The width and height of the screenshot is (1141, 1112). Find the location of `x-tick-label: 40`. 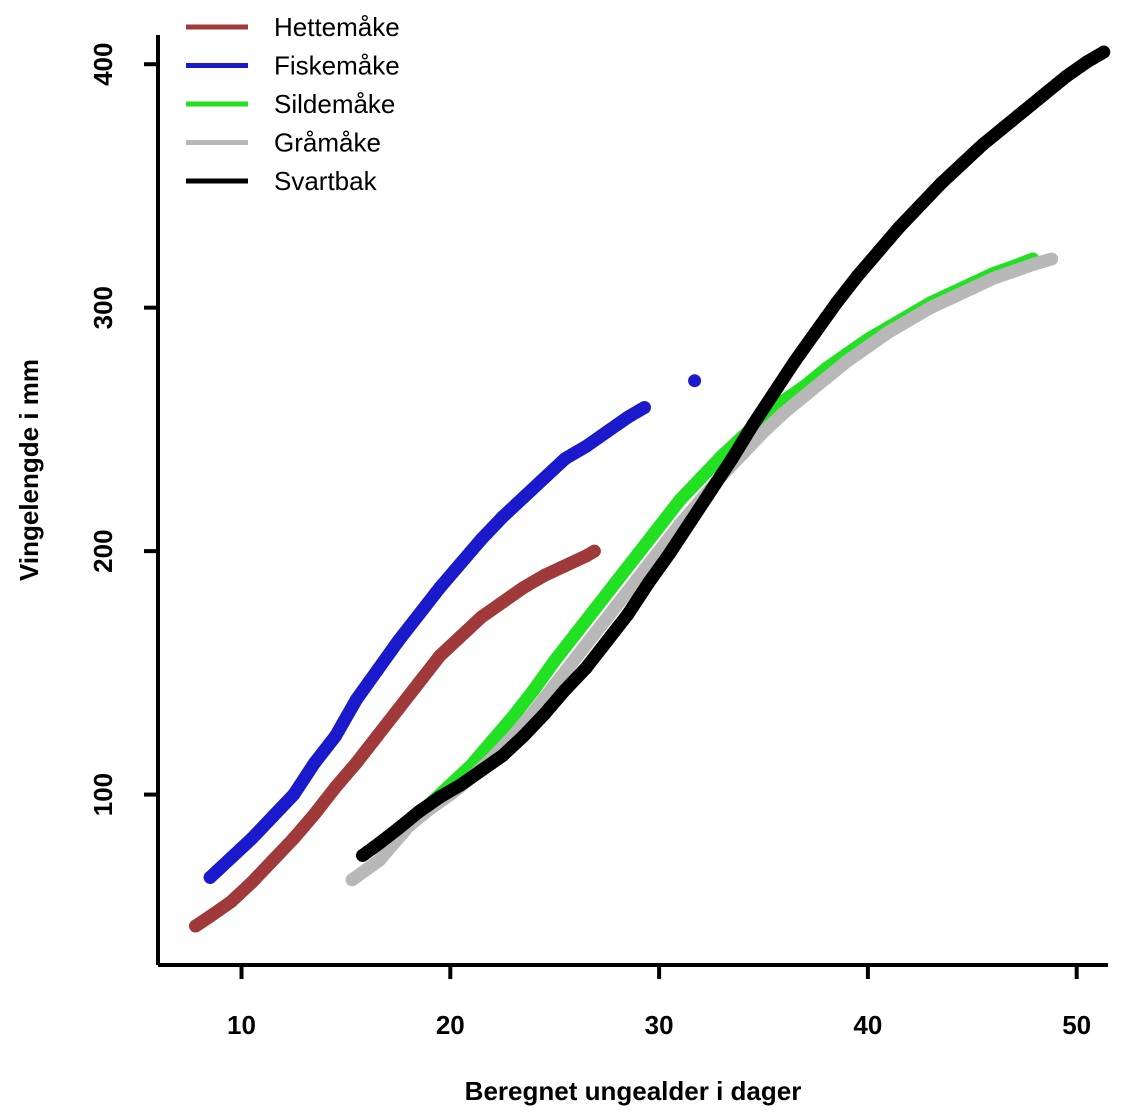

x-tick-label: 40 is located at coordinates (867, 1025).